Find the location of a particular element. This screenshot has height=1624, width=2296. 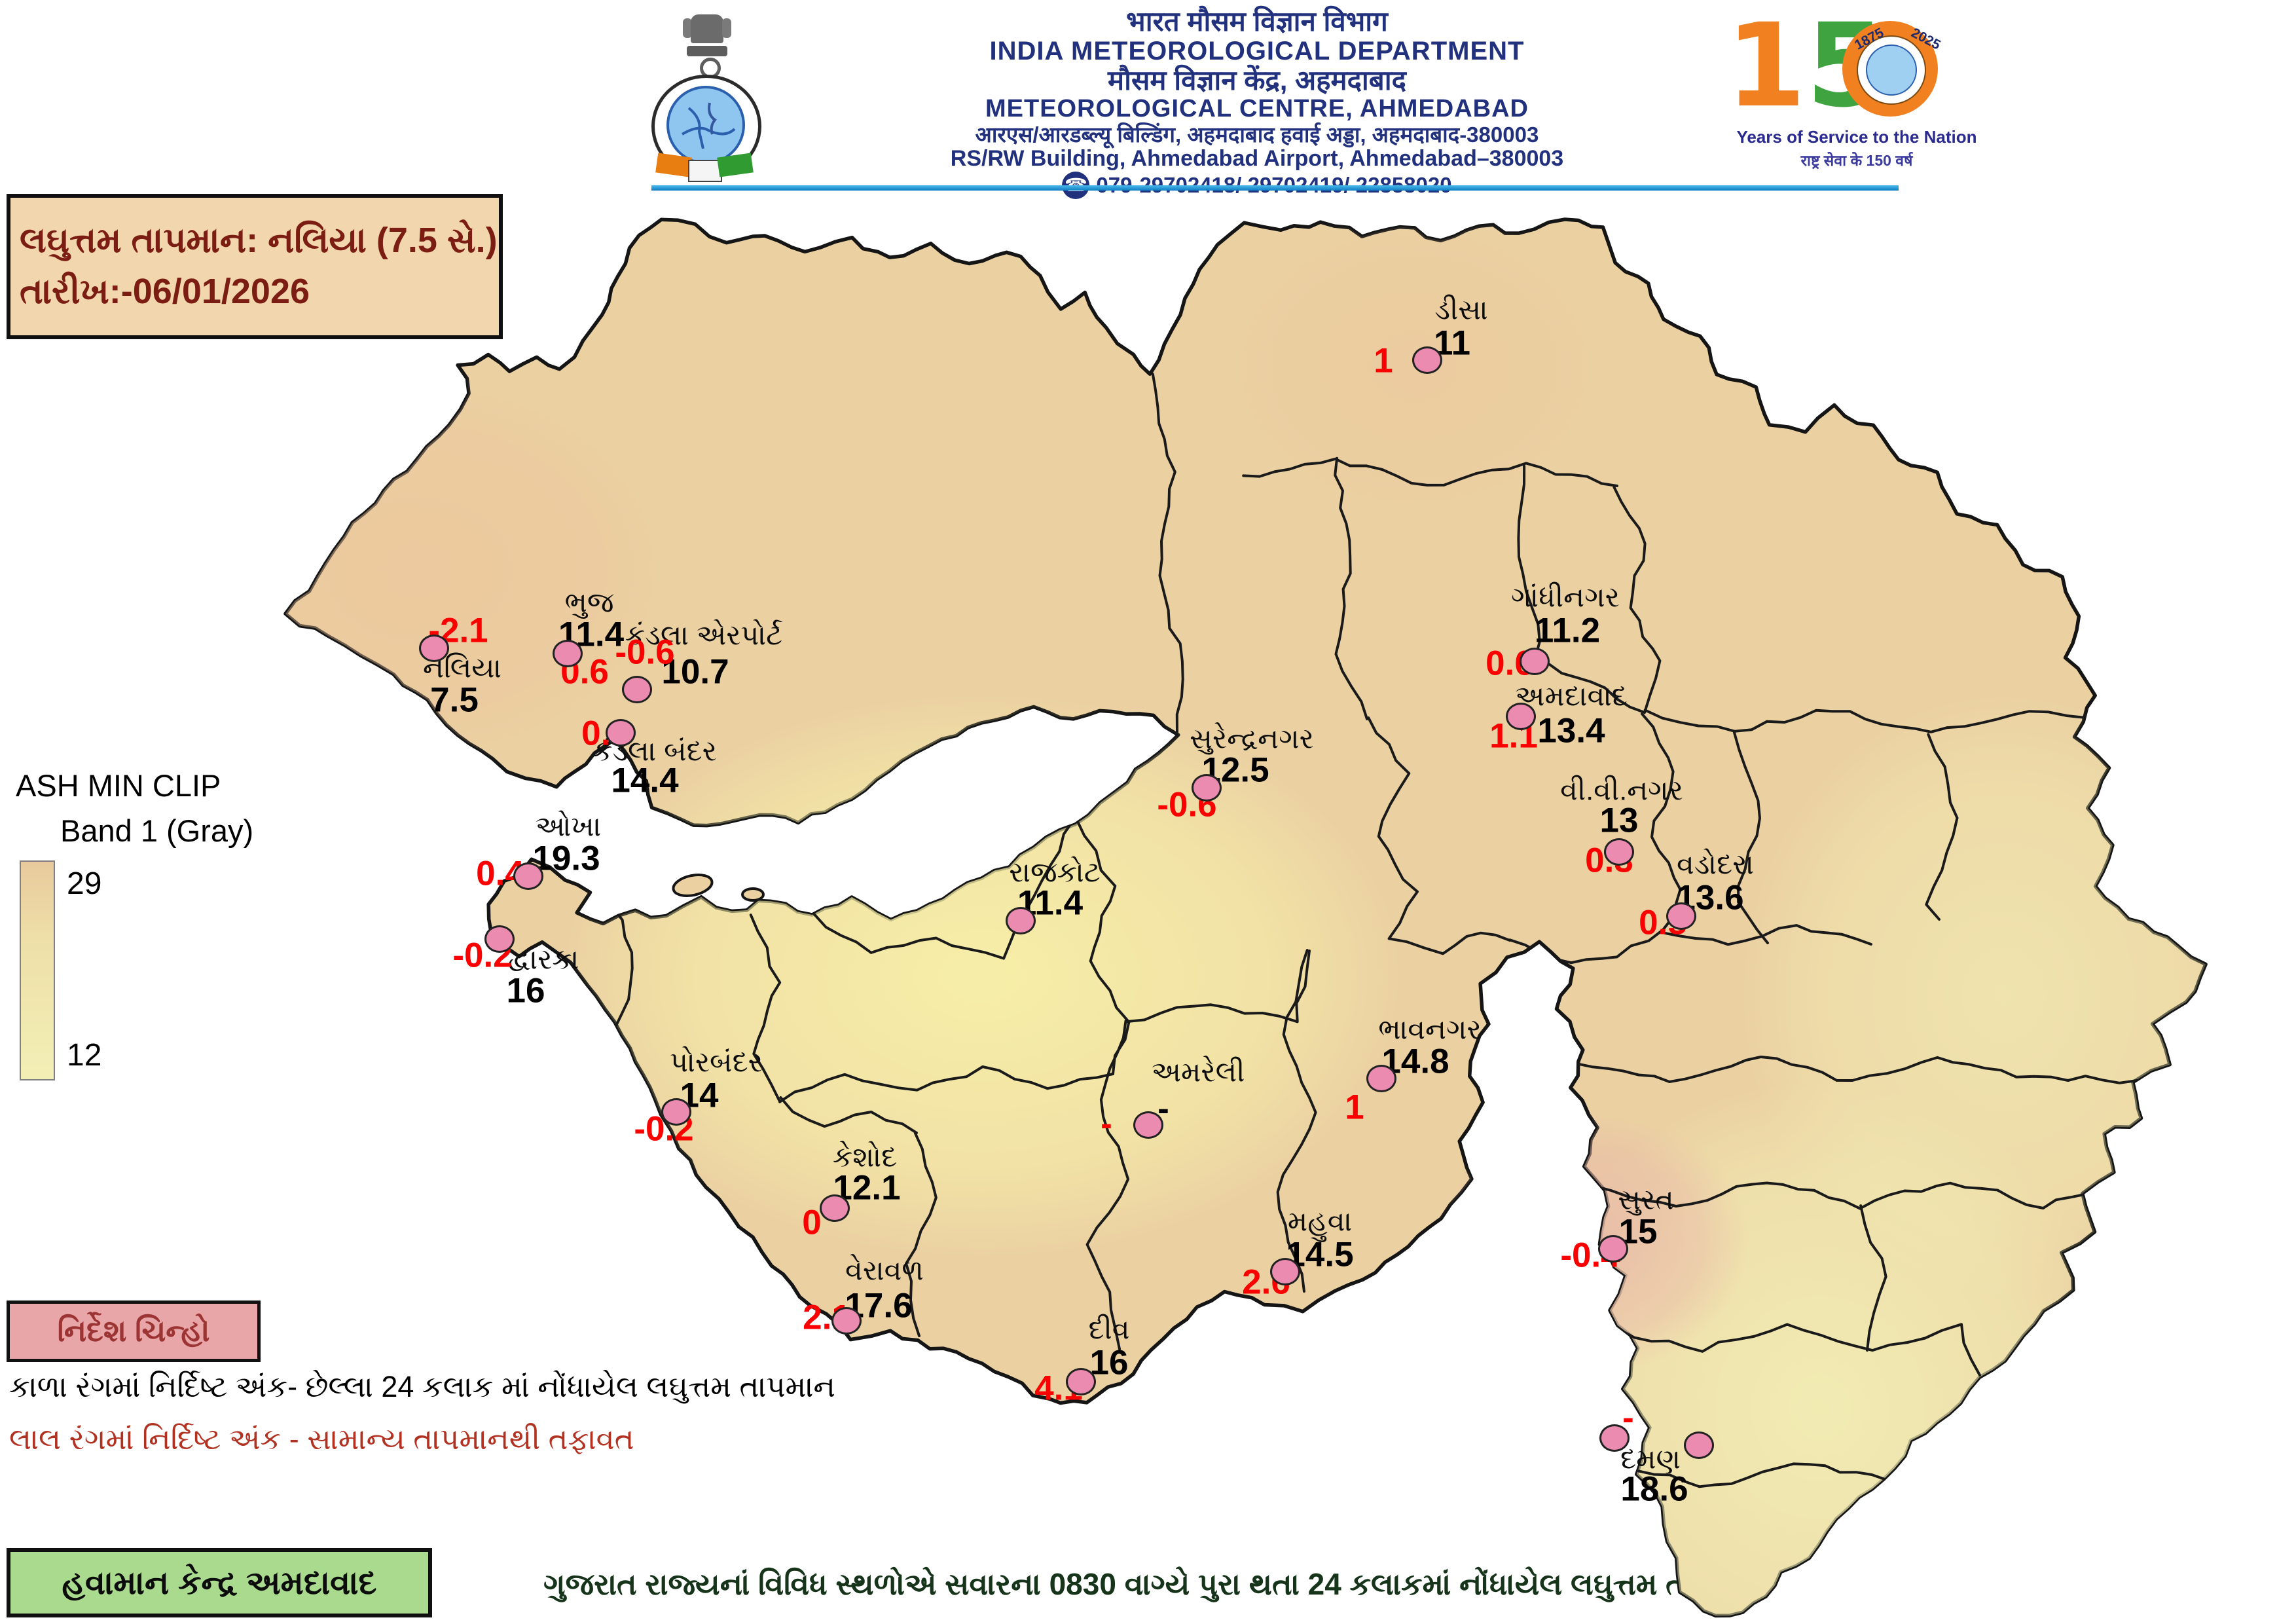

signs-title-box: નિર્દેશ ચિન્હો is located at coordinates (134, 1331).